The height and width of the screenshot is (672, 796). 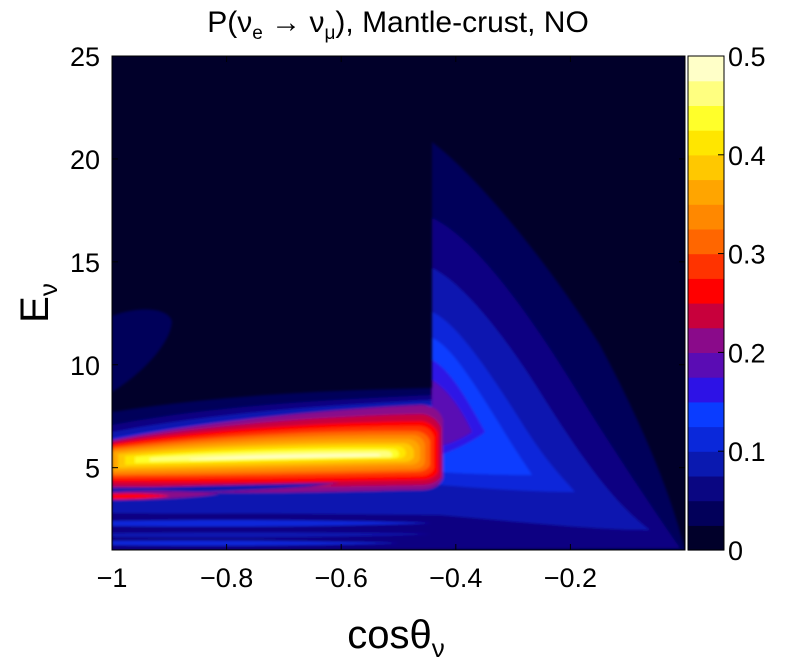 I want to click on y-tick-label: 10, so click(x=85, y=366).